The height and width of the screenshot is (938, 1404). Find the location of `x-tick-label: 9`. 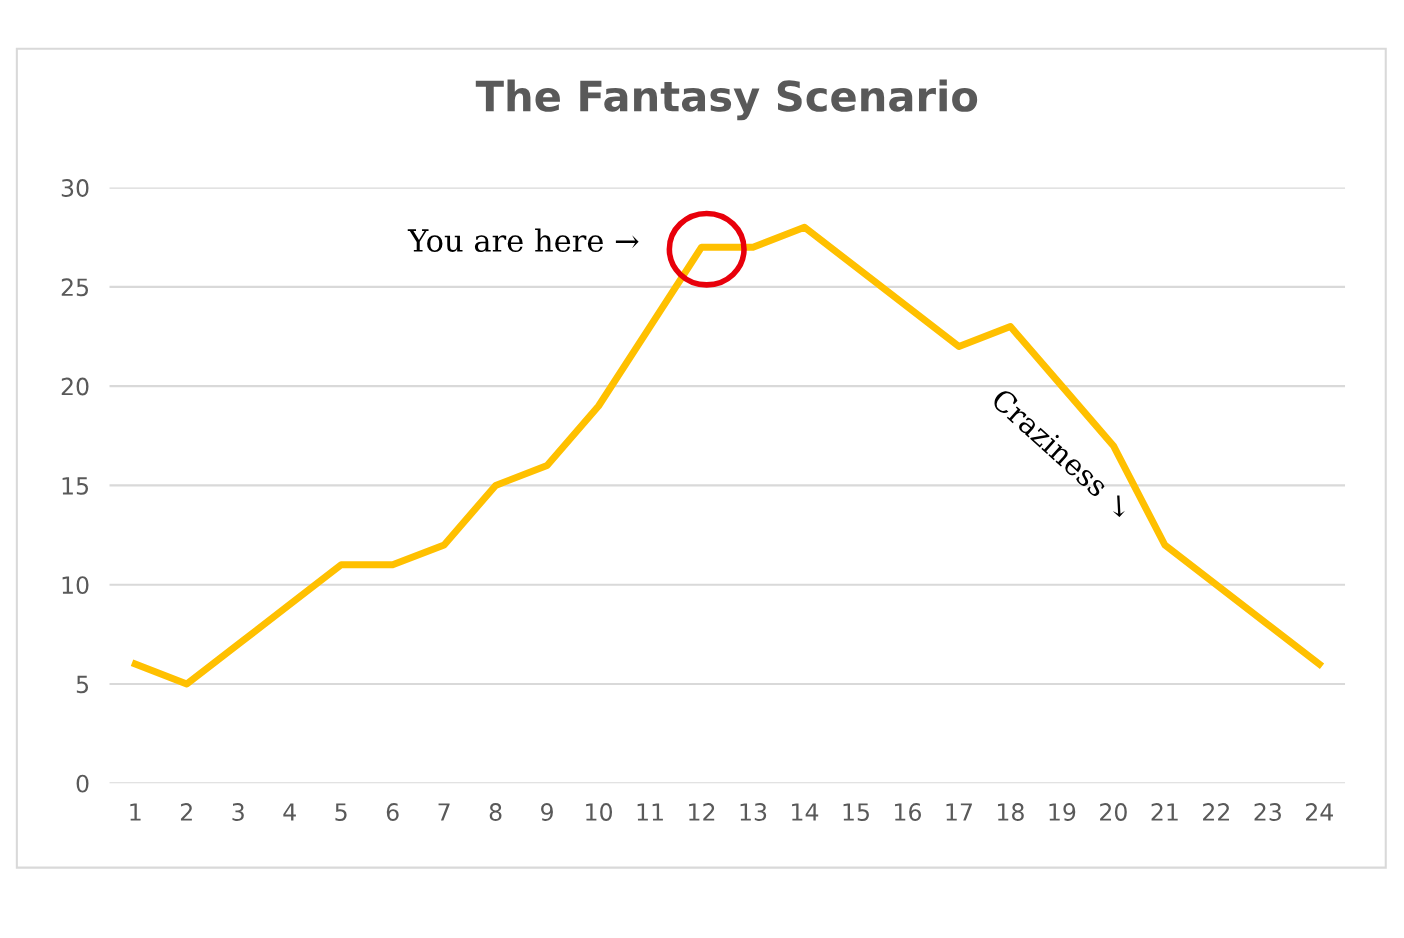

x-tick-label: 9 is located at coordinates (547, 812).